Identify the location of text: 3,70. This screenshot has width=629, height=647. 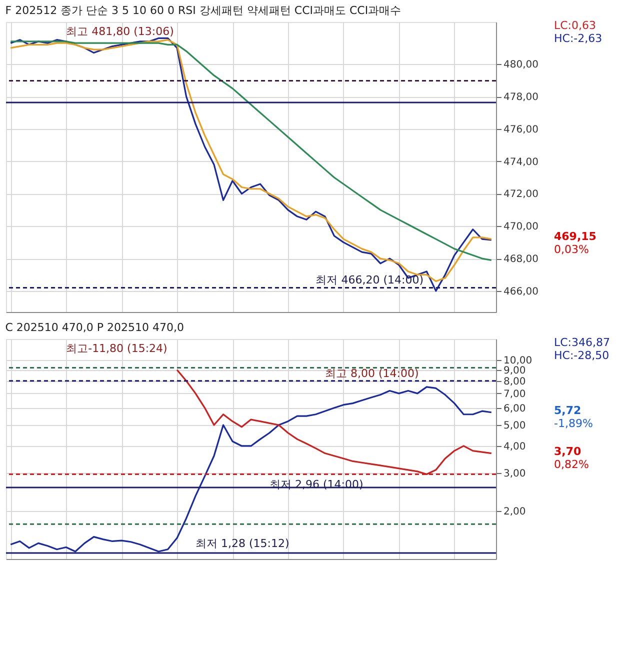
(568, 451).